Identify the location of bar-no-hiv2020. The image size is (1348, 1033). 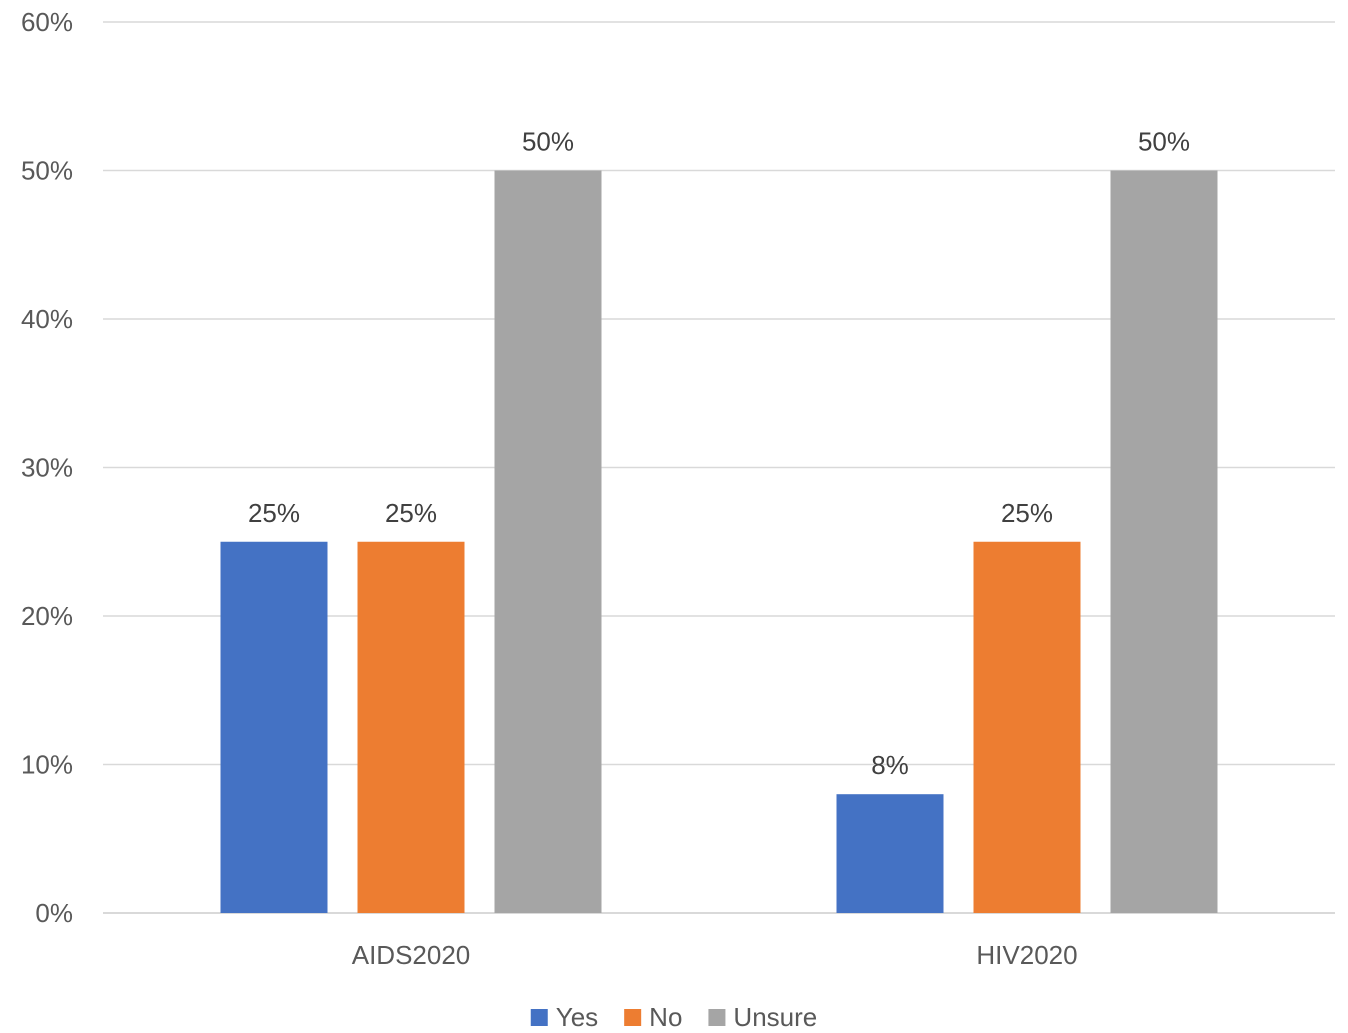
(1027, 727).